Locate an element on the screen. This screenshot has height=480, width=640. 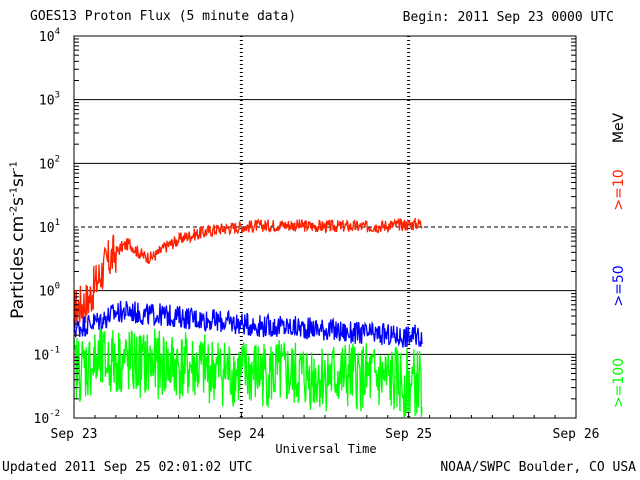
updated-timestamp: Updated 2011 Sep 25 02:01:02 UTC is located at coordinates (127, 467).